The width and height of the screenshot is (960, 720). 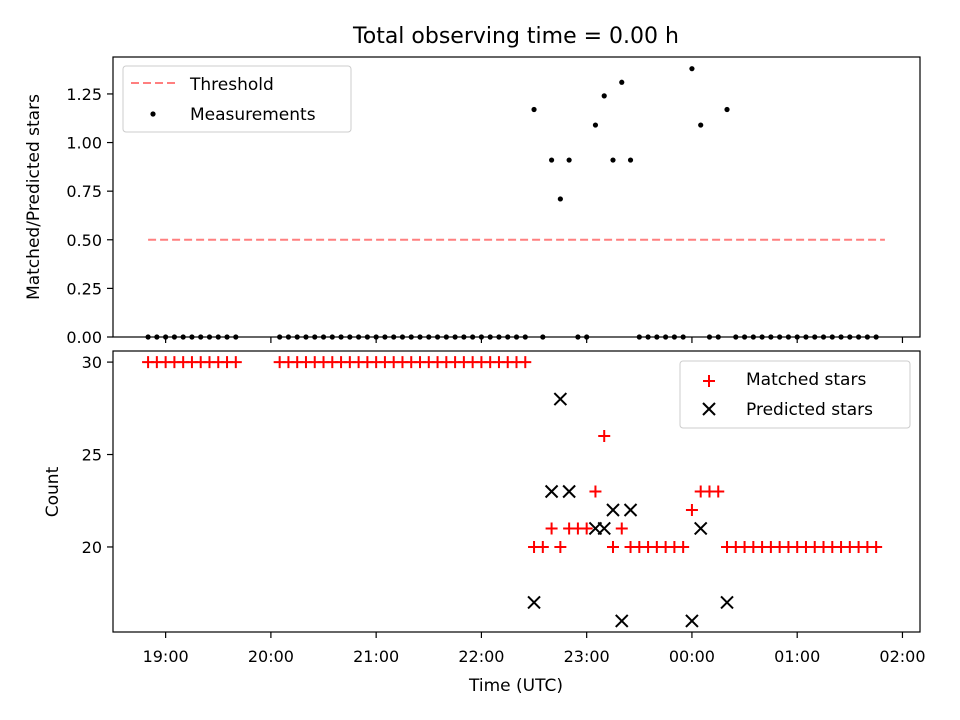 What do you see at coordinates (84, 288) in the screenshot?
I see `top-y-tick-label: 0.25` at bounding box center [84, 288].